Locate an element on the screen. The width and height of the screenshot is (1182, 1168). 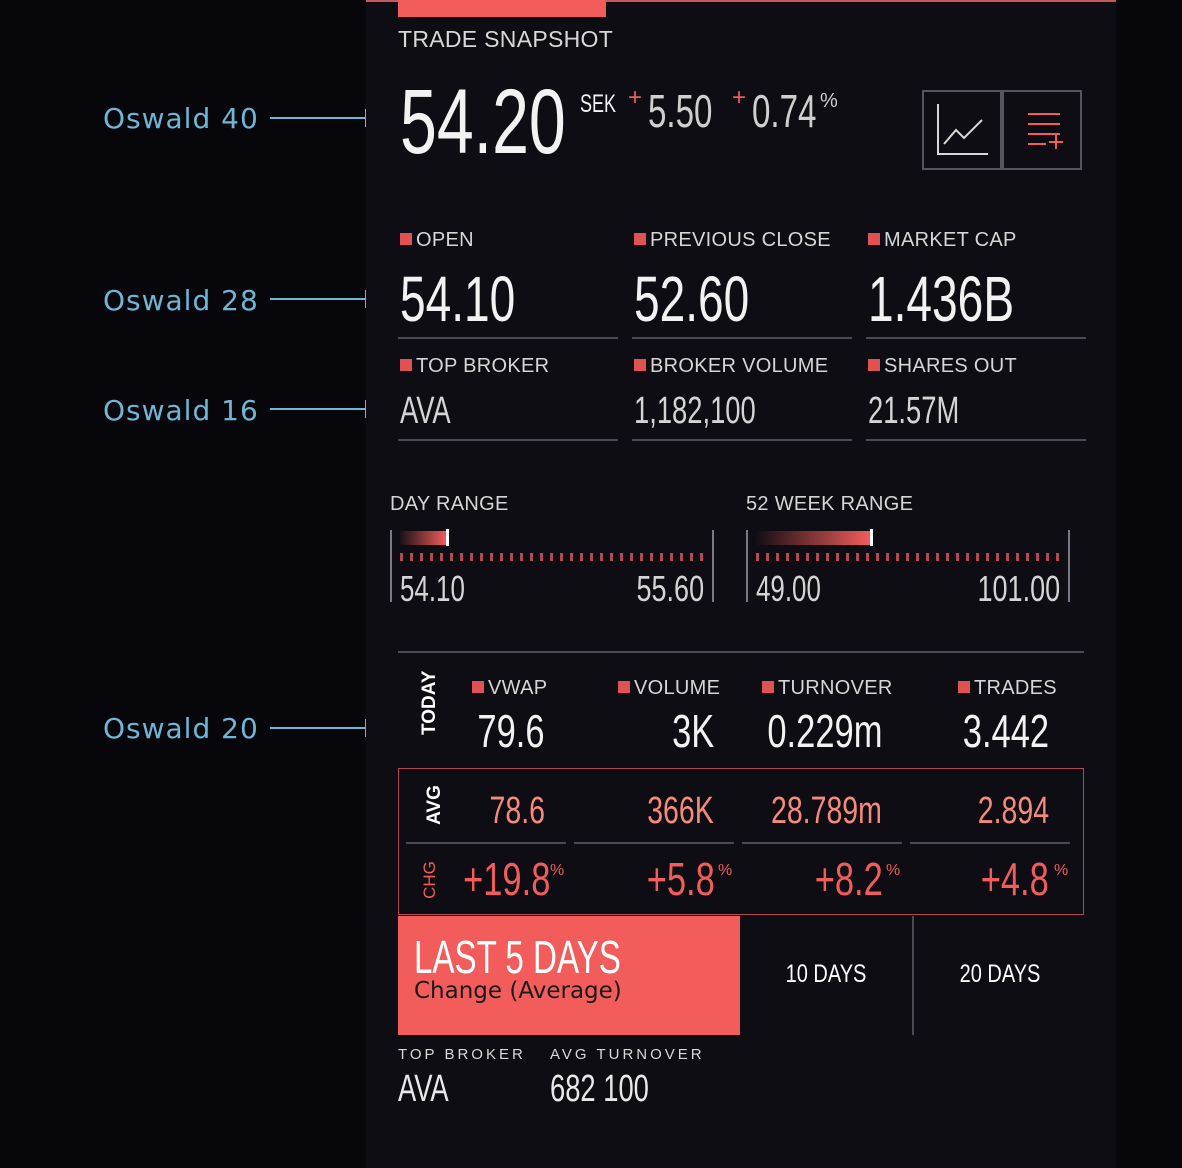
stat-label-market-cap: MARKET CAP is located at coordinates (942, 240).